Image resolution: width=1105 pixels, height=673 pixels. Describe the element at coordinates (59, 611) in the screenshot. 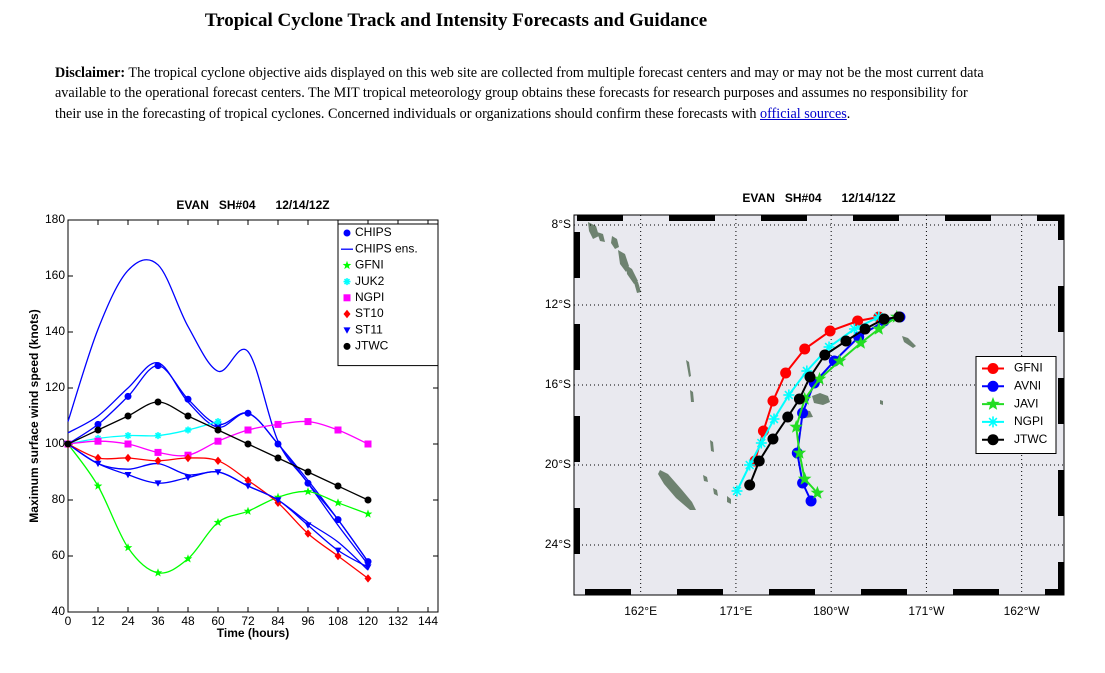

I see `y-tick-label: 40` at that location.